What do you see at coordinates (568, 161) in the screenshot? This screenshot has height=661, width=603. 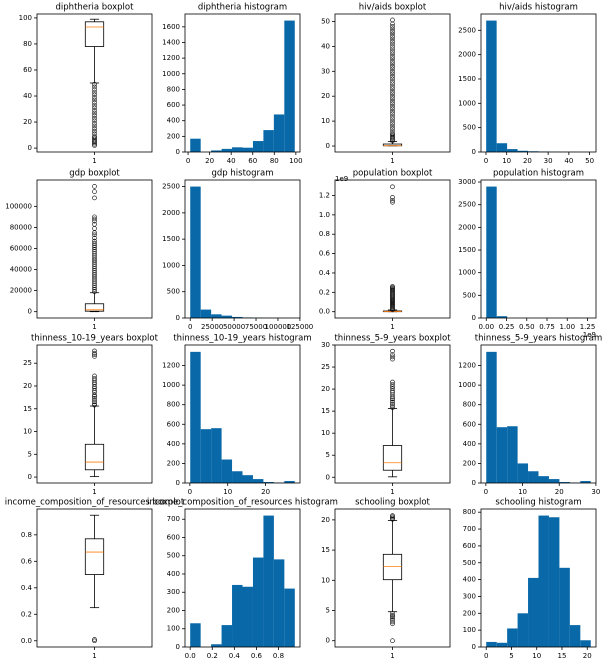 I see `x-tick-label: 40` at bounding box center [568, 161].